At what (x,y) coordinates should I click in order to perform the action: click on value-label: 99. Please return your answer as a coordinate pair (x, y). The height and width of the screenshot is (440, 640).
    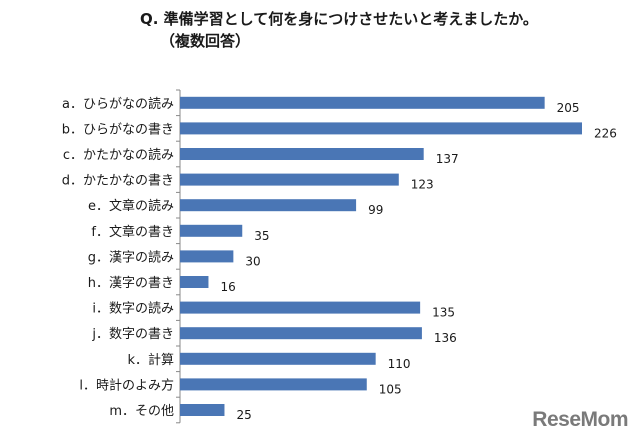
    Looking at the image, I should click on (375, 210).